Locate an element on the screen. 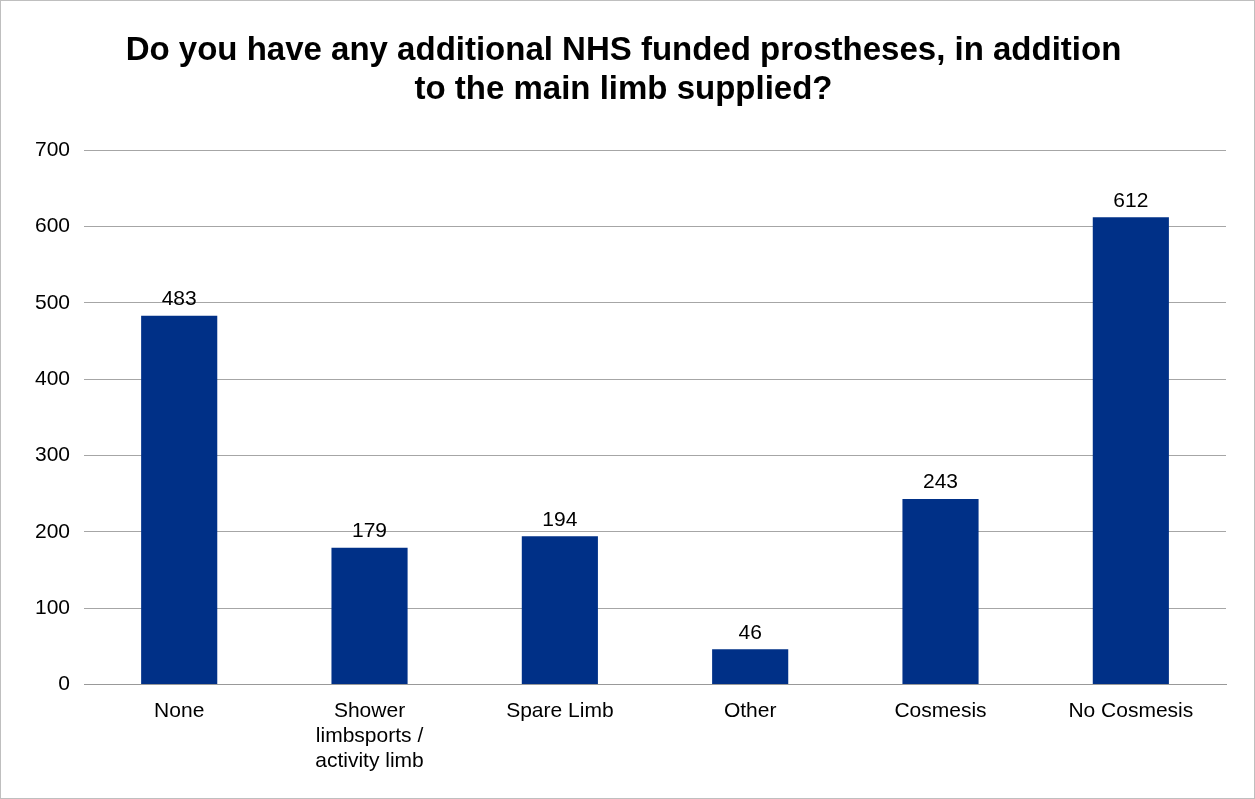 This screenshot has height=799, width=1255. y-tick-label: 400 is located at coordinates (52, 377).